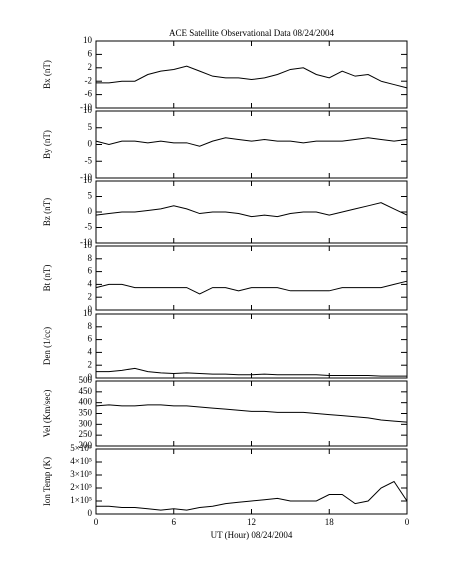 The width and height of the screenshot is (453, 566). I want to click on y-tick-label: -6, so click(89, 94).